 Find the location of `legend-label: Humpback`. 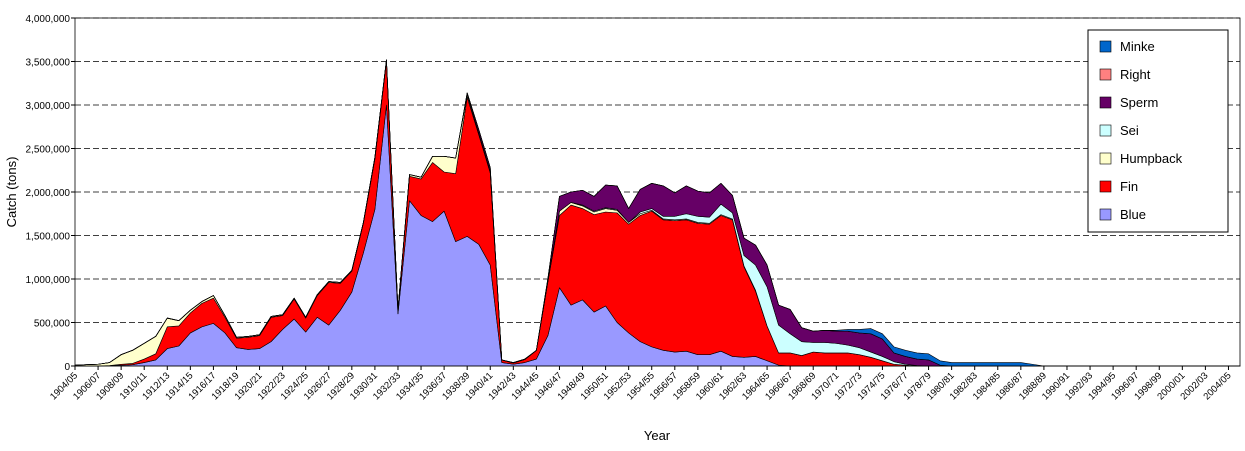

legend-label: Humpback is located at coordinates (1151, 158).